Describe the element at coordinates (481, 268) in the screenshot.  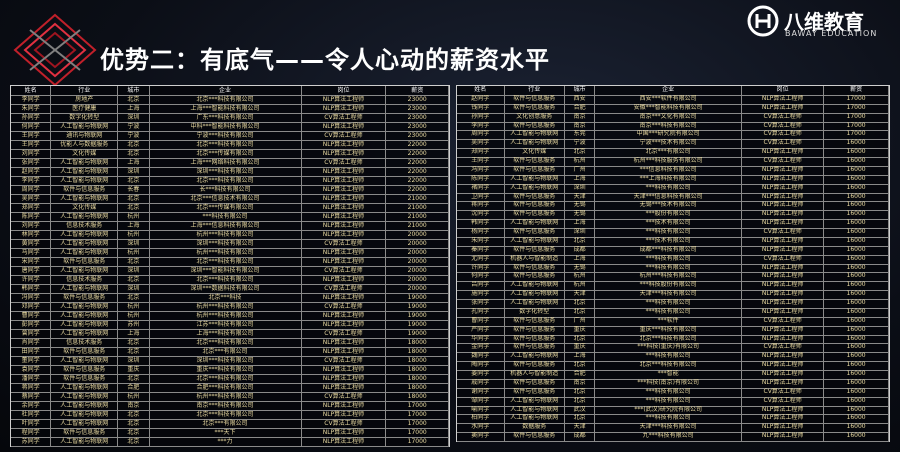
I see `table-cell: 许同学` at that location.